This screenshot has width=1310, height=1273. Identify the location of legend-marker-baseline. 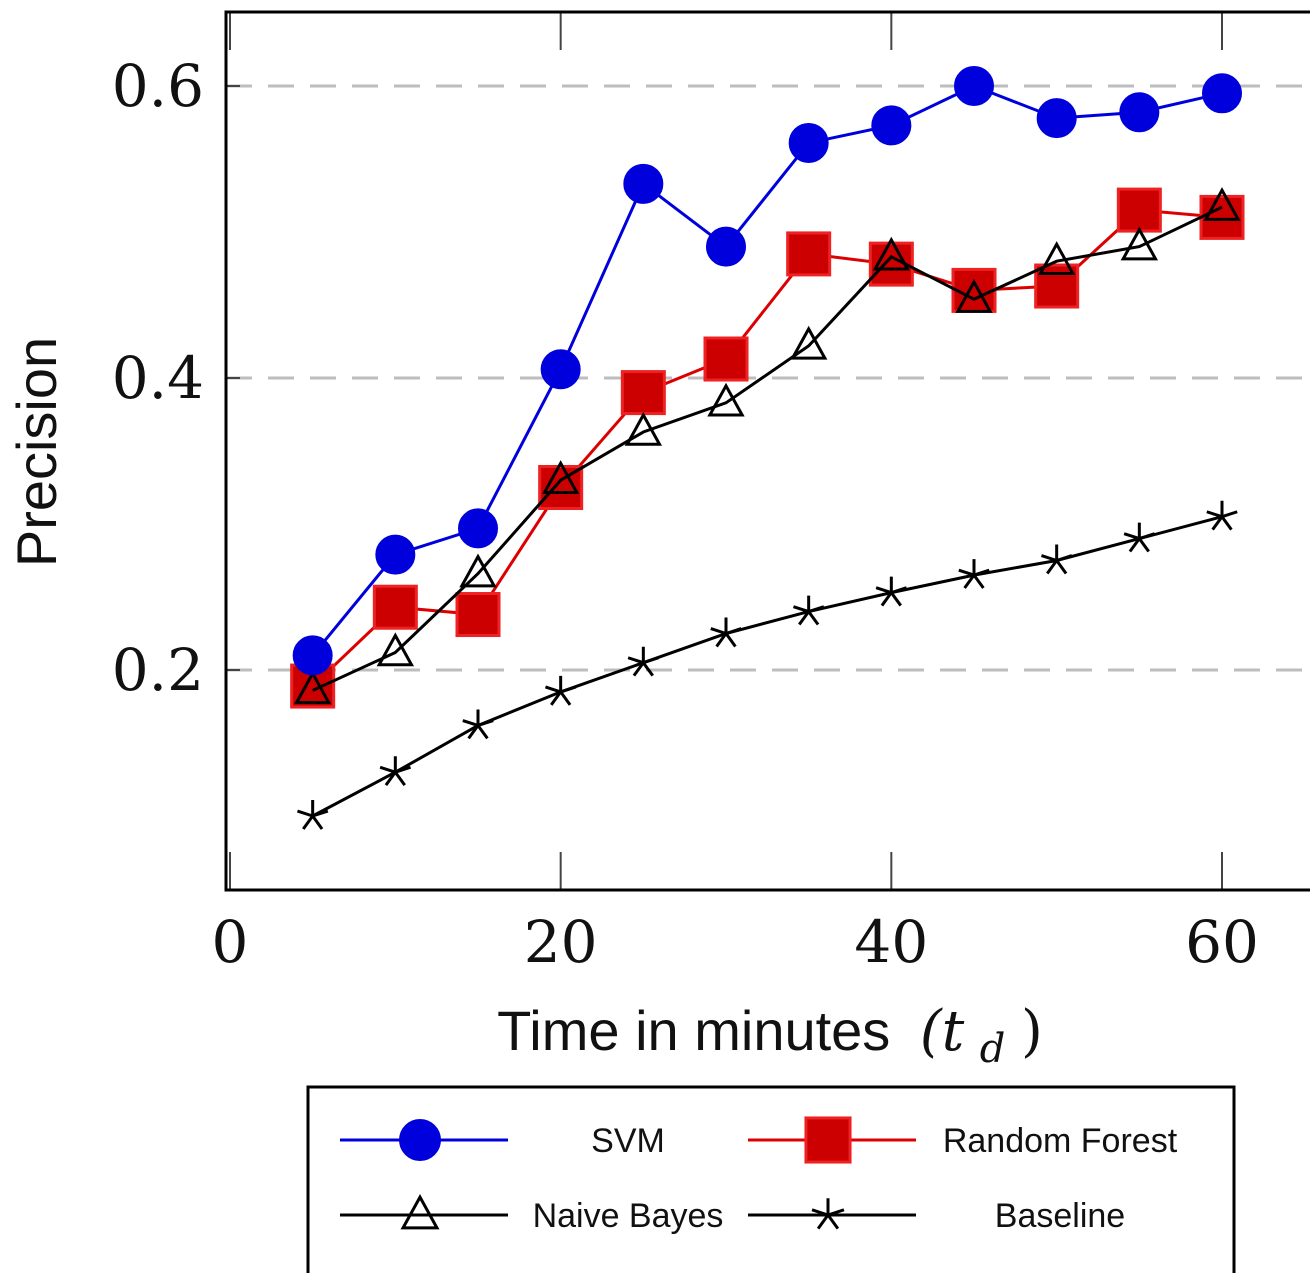
(828, 1214).